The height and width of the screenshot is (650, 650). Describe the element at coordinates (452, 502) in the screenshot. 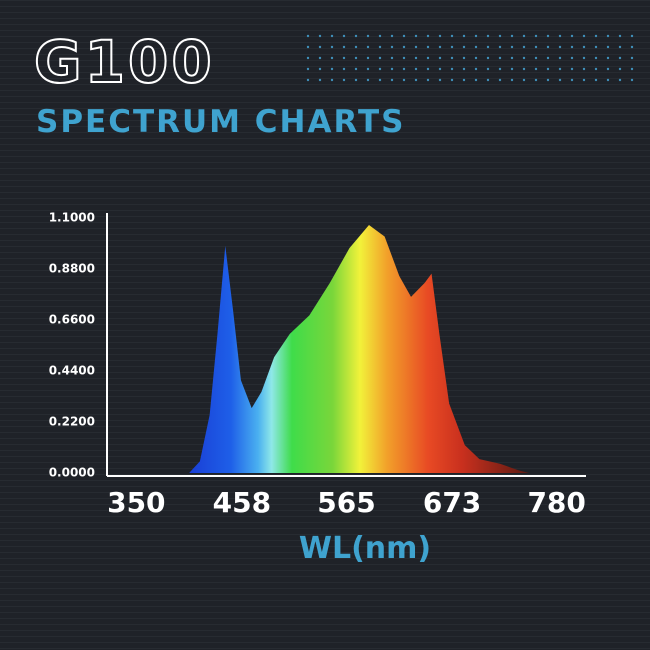

I see `x-tick-label: 673` at that location.